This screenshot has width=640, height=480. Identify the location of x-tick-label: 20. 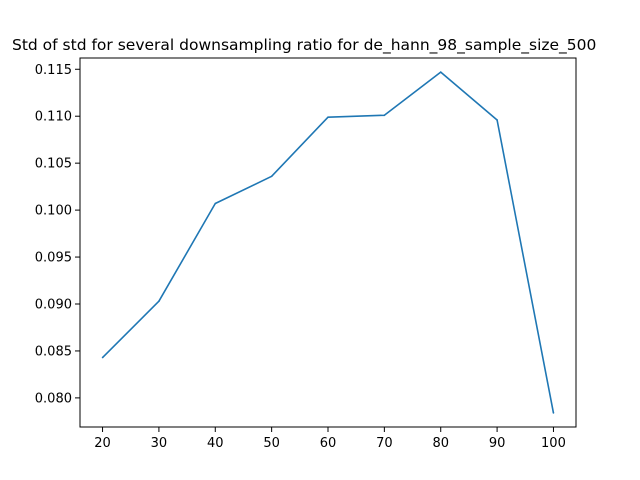
(102, 443).